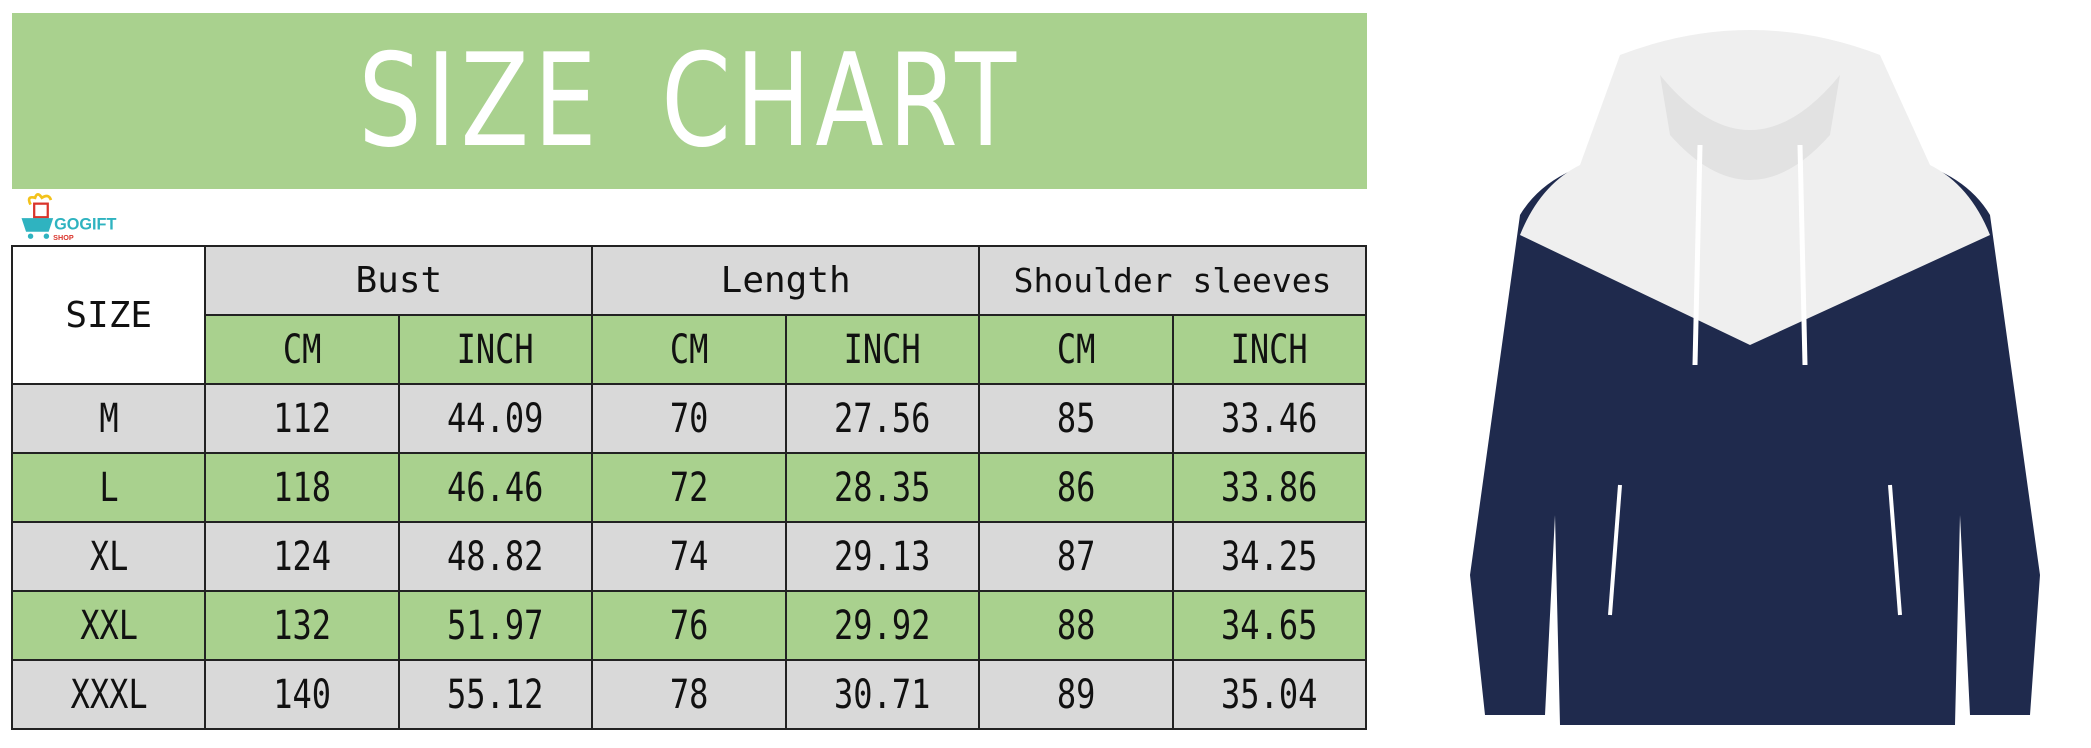  Describe the element at coordinates (1269, 556) in the screenshot. I see `value-cell: 34.25` at that location.